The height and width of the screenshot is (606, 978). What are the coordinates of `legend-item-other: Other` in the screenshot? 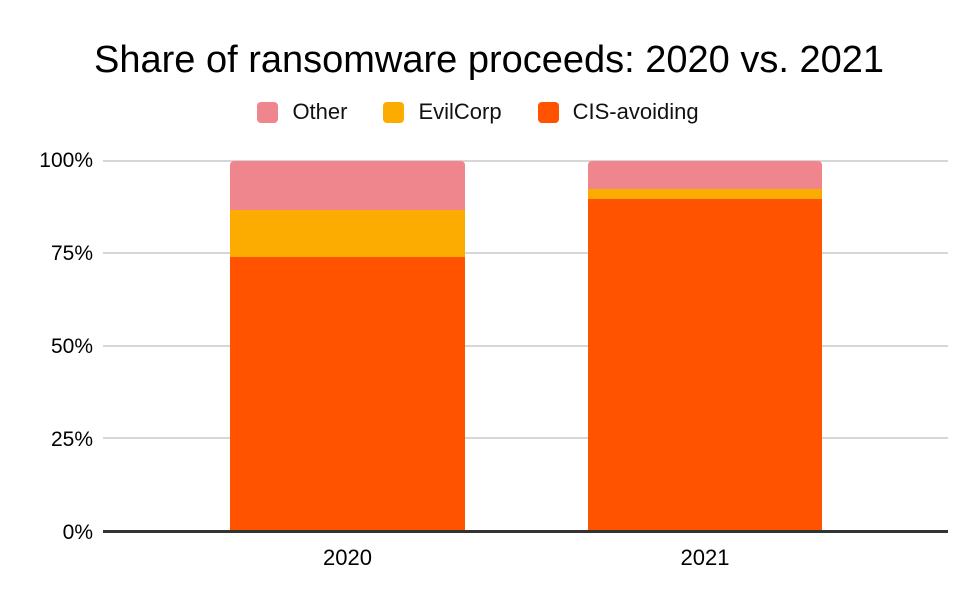 It's located at (302, 112).